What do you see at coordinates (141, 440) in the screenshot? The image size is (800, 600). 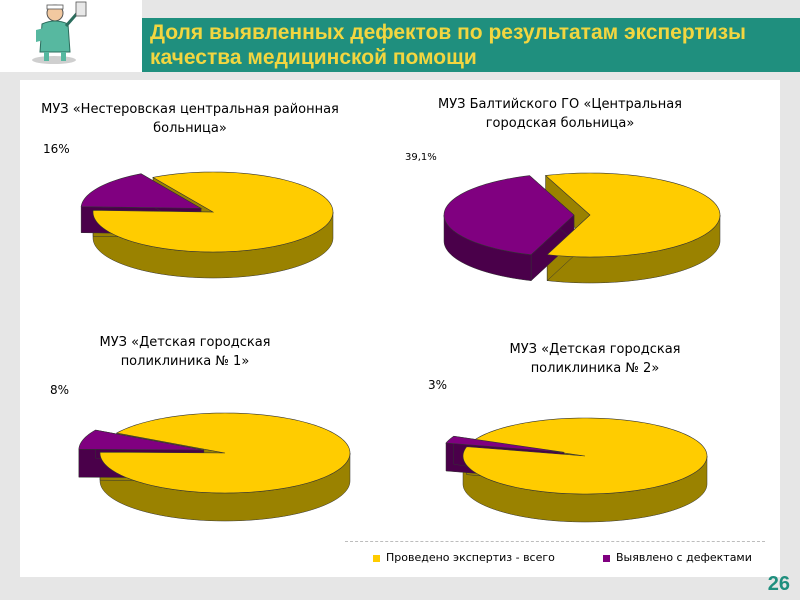 I see `pie-slice-3-defects` at bounding box center [141, 440].